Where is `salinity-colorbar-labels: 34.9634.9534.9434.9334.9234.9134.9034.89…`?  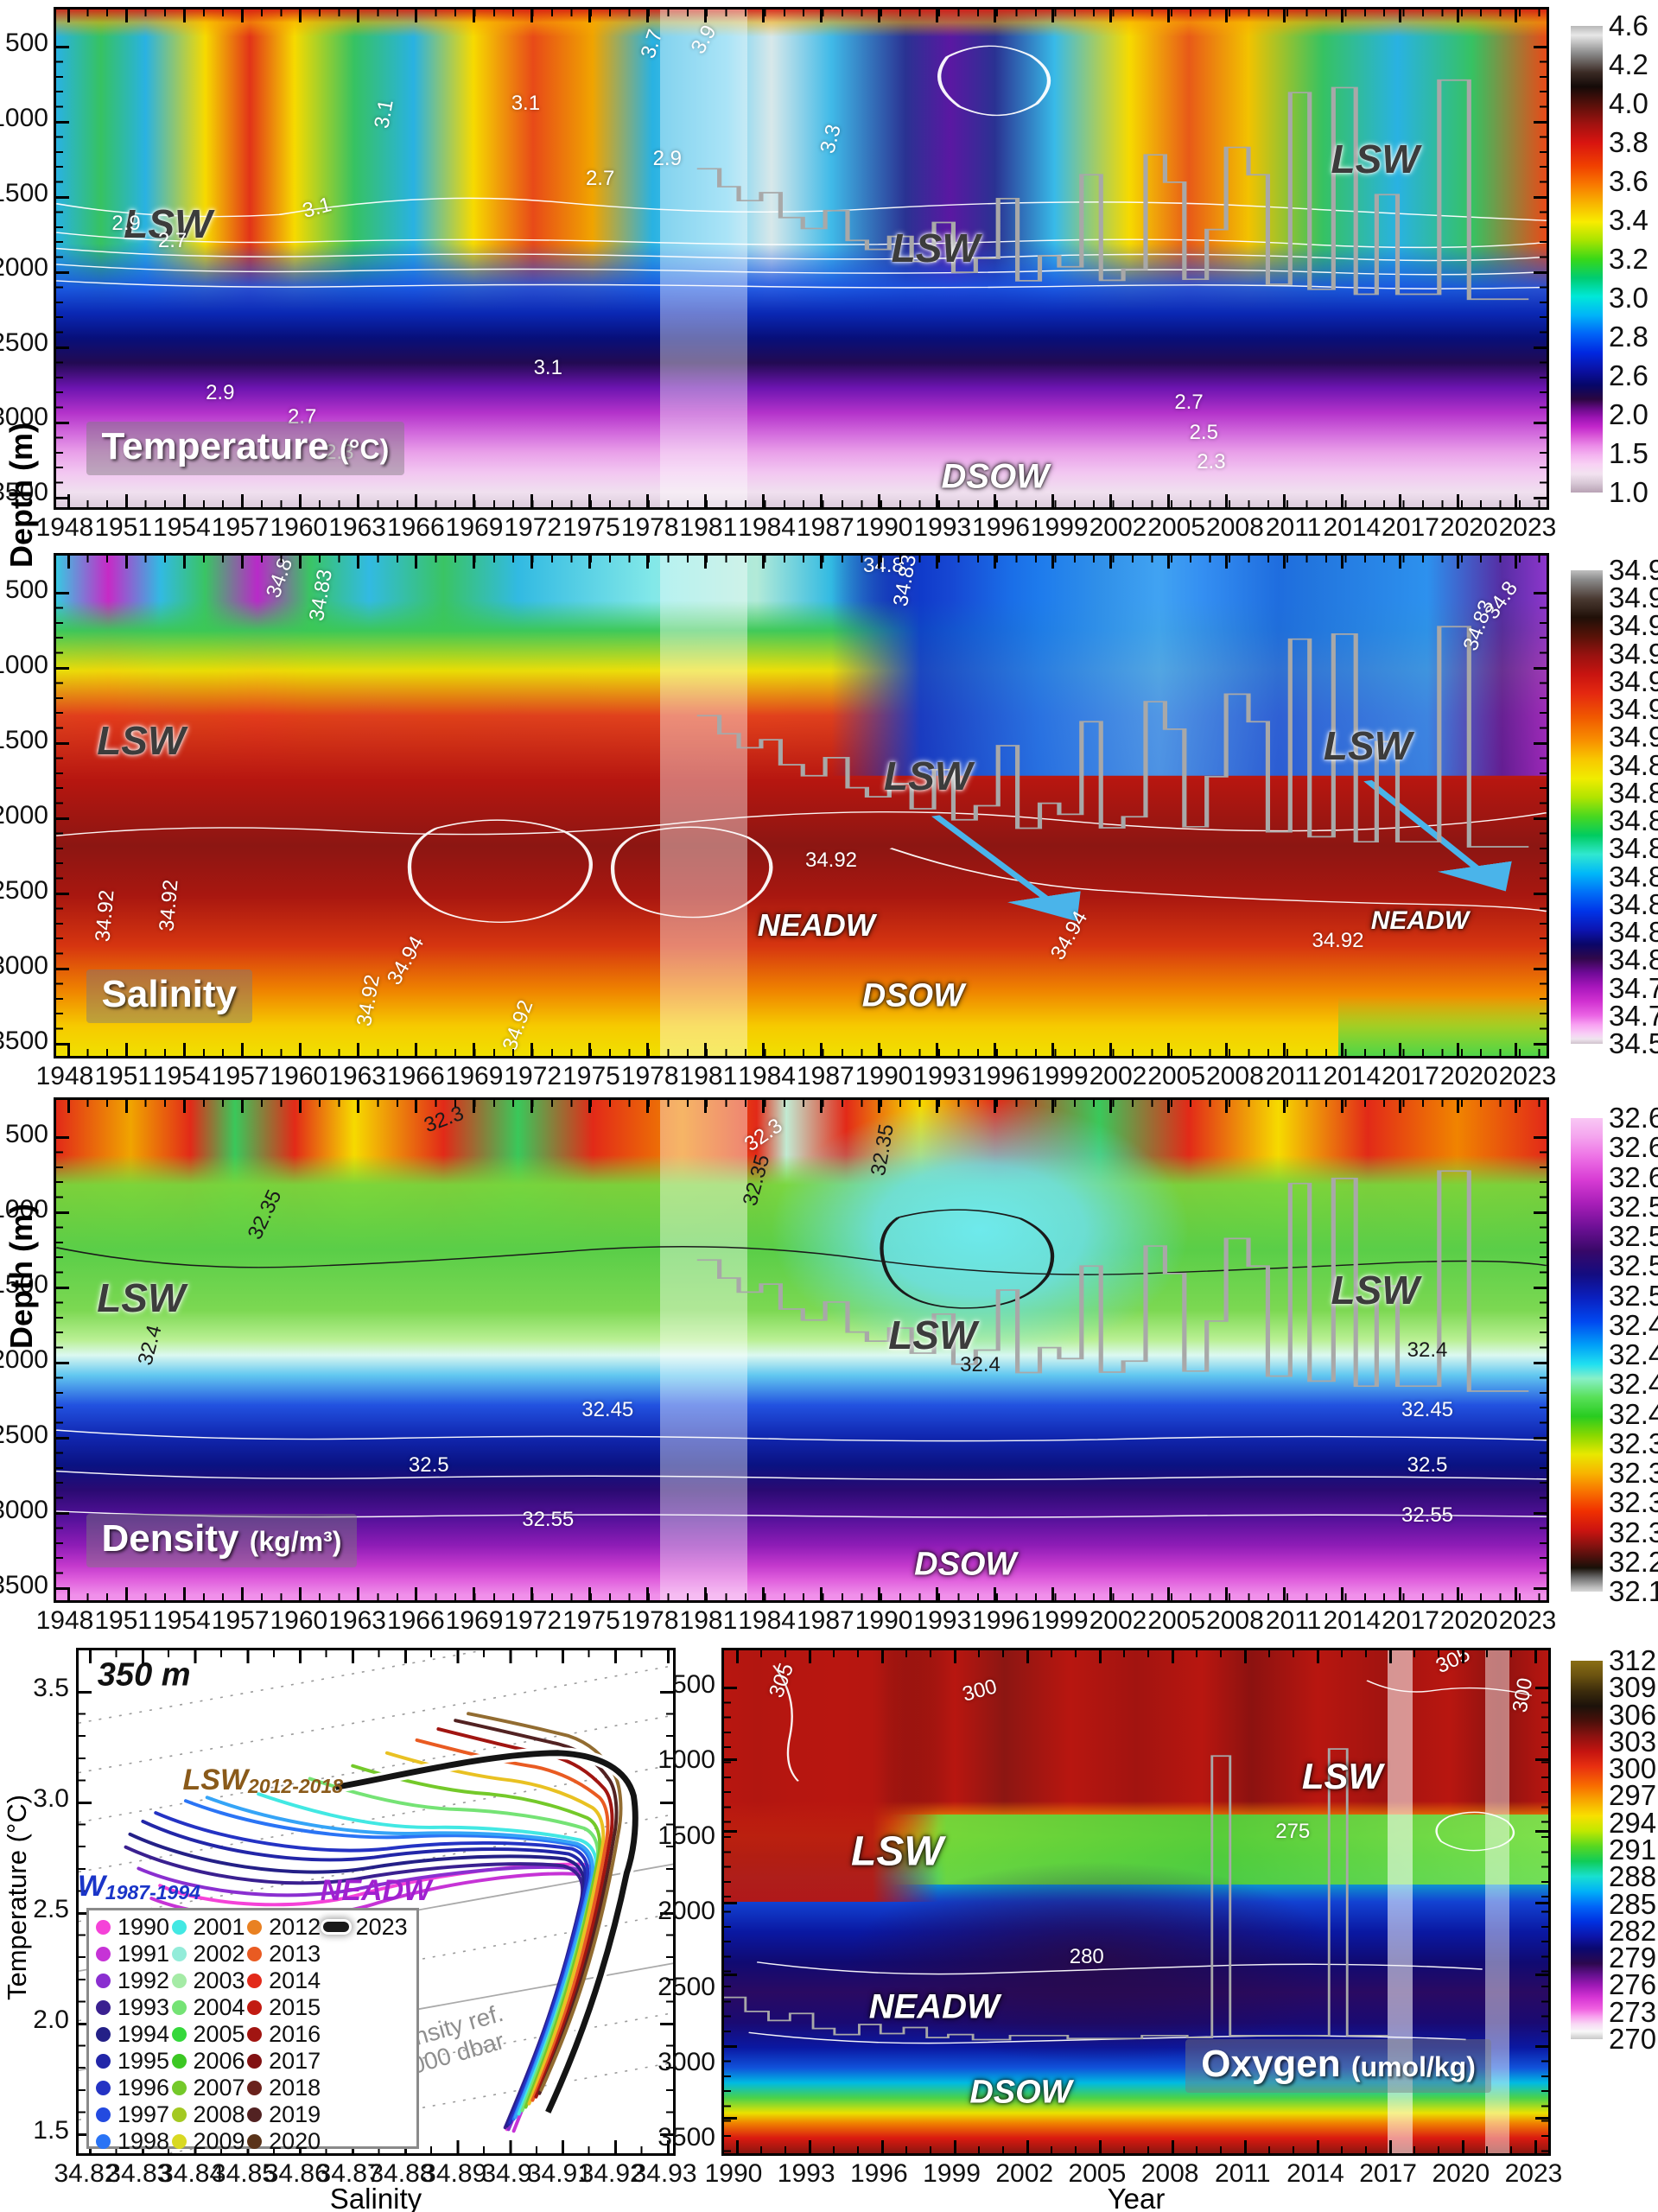
salinity-colorbar-labels: 34.9634.9534.9434.9334.9234.9134.9034.89… is located at coordinates (1633, 806).